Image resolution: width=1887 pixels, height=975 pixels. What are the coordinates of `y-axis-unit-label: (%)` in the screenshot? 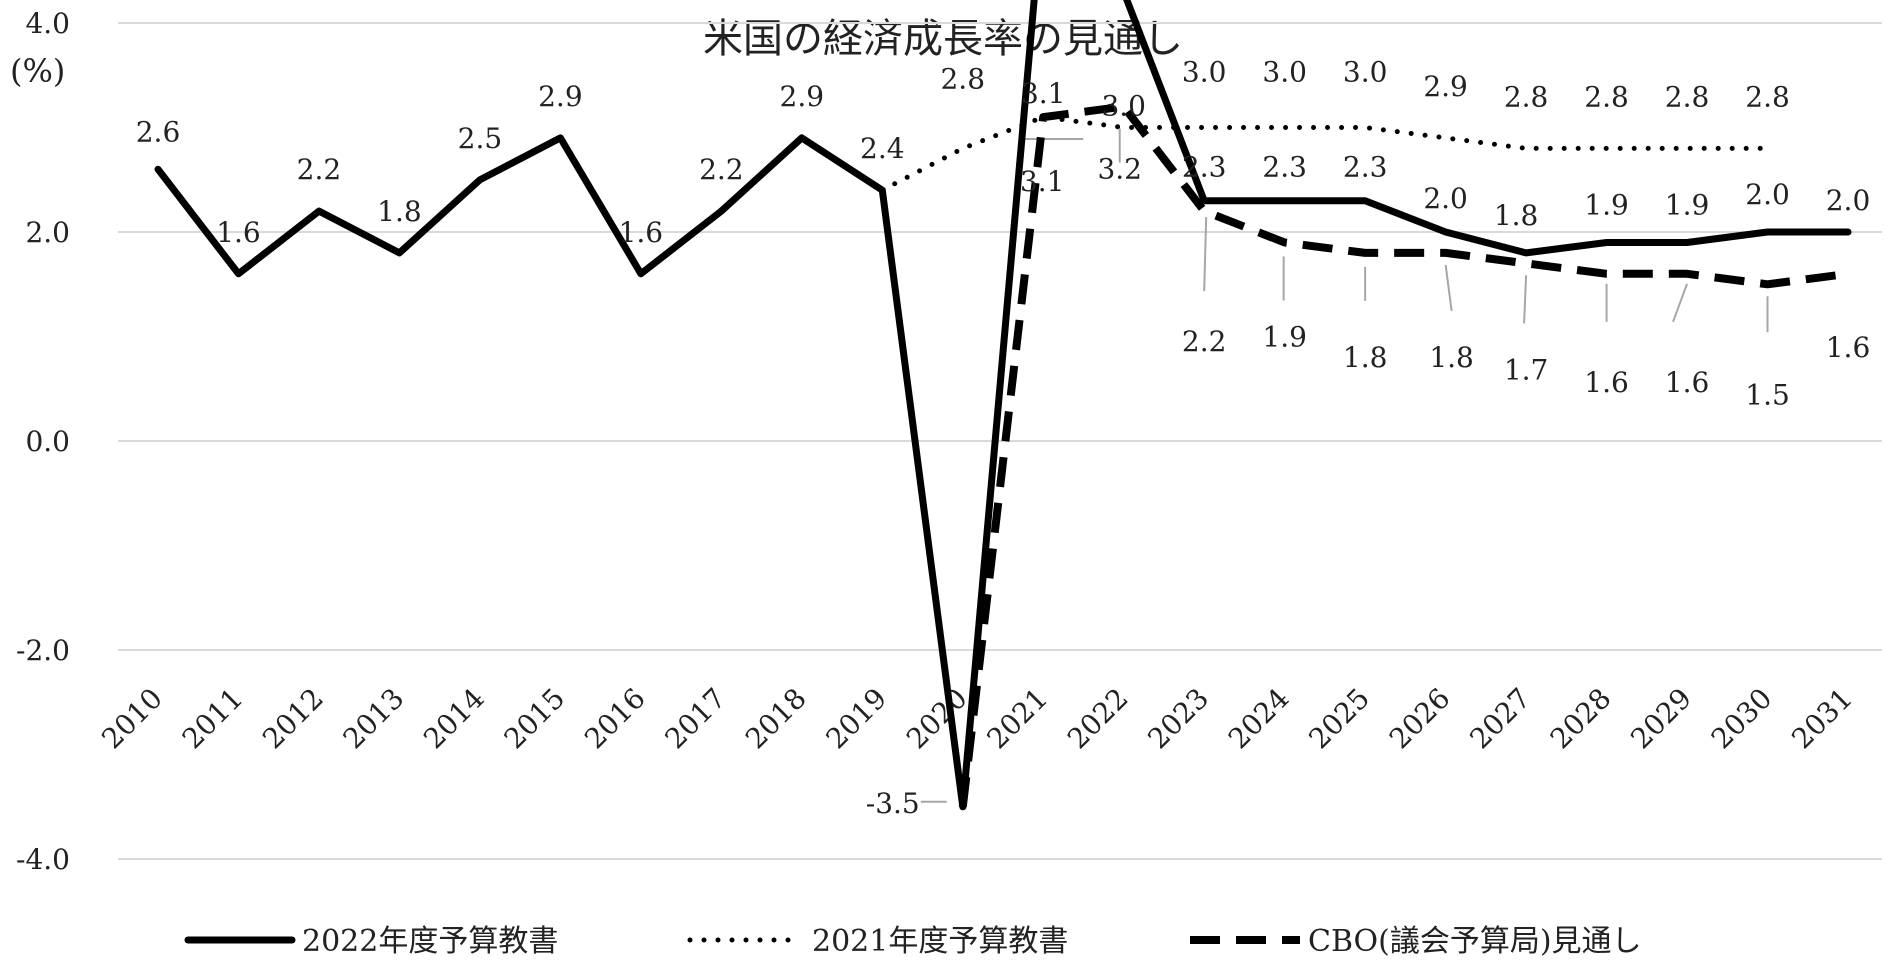 It's located at (37, 71).